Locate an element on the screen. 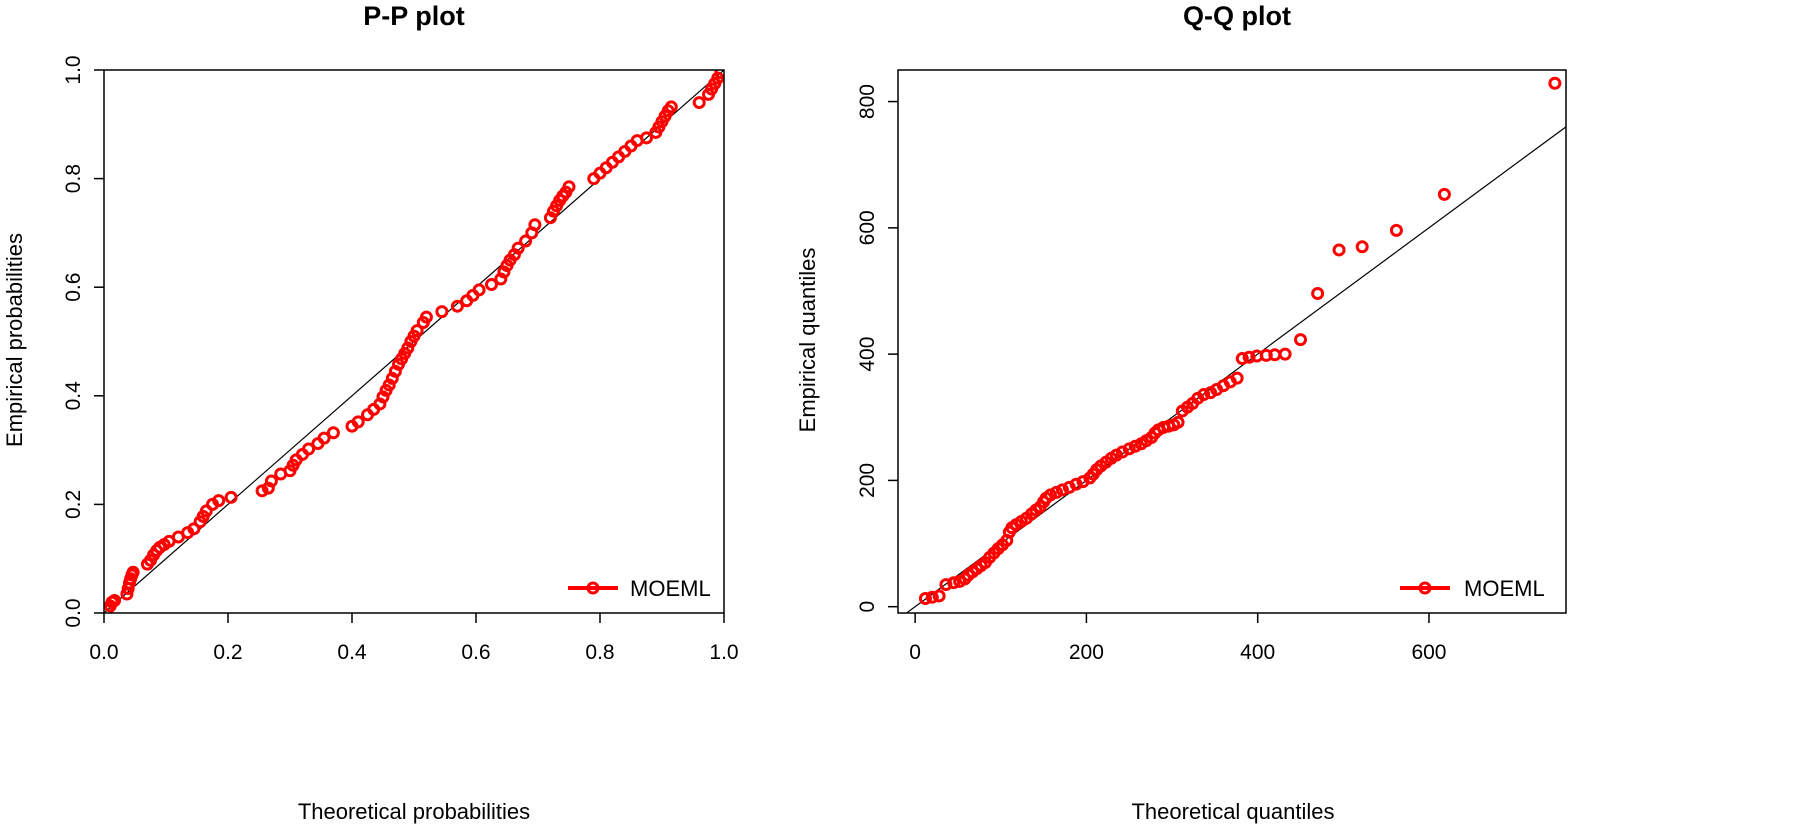 This screenshot has height=835, width=1800. pp-plot-x-tick-label: 0.0 is located at coordinates (103, 652).